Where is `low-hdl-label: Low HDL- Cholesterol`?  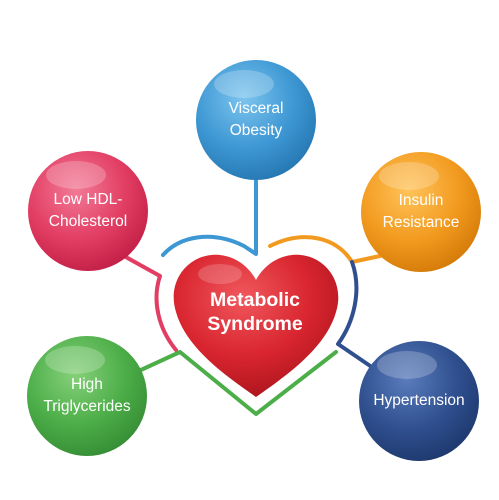
low-hdl-label: Low HDL- Cholesterol is located at coordinates (88, 211).